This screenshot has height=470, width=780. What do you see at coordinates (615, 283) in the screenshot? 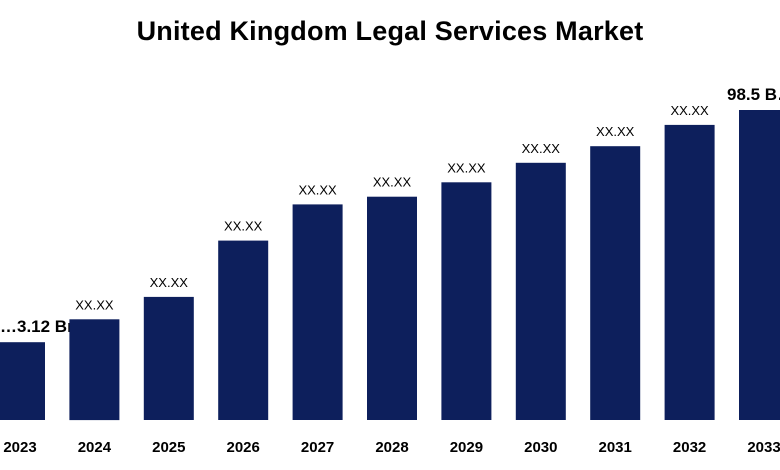
I see `bar-2031` at bounding box center [615, 283].